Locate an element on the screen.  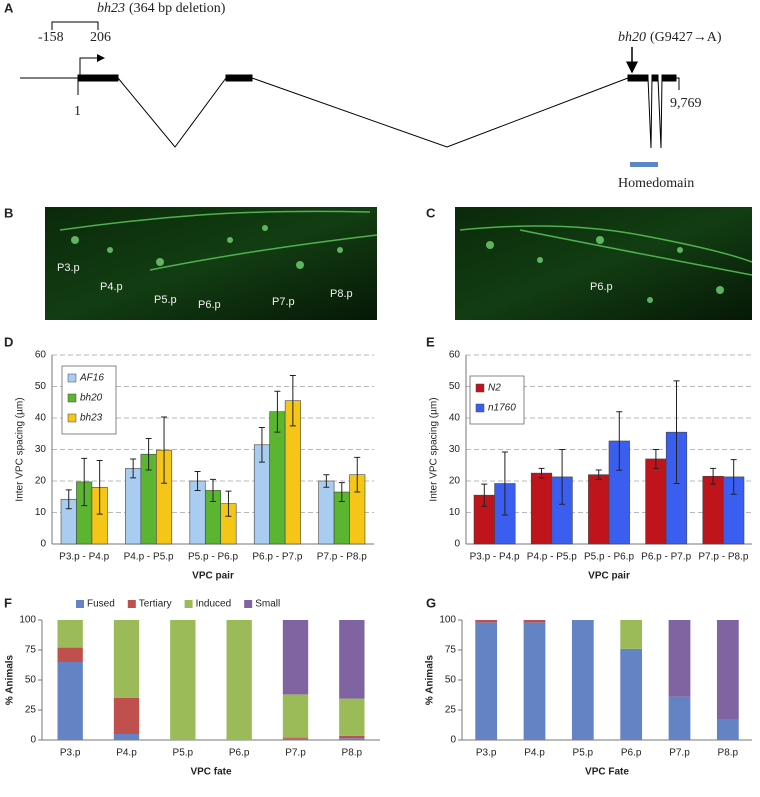
legend-label: bh23 is located at coordinates (91, 418).